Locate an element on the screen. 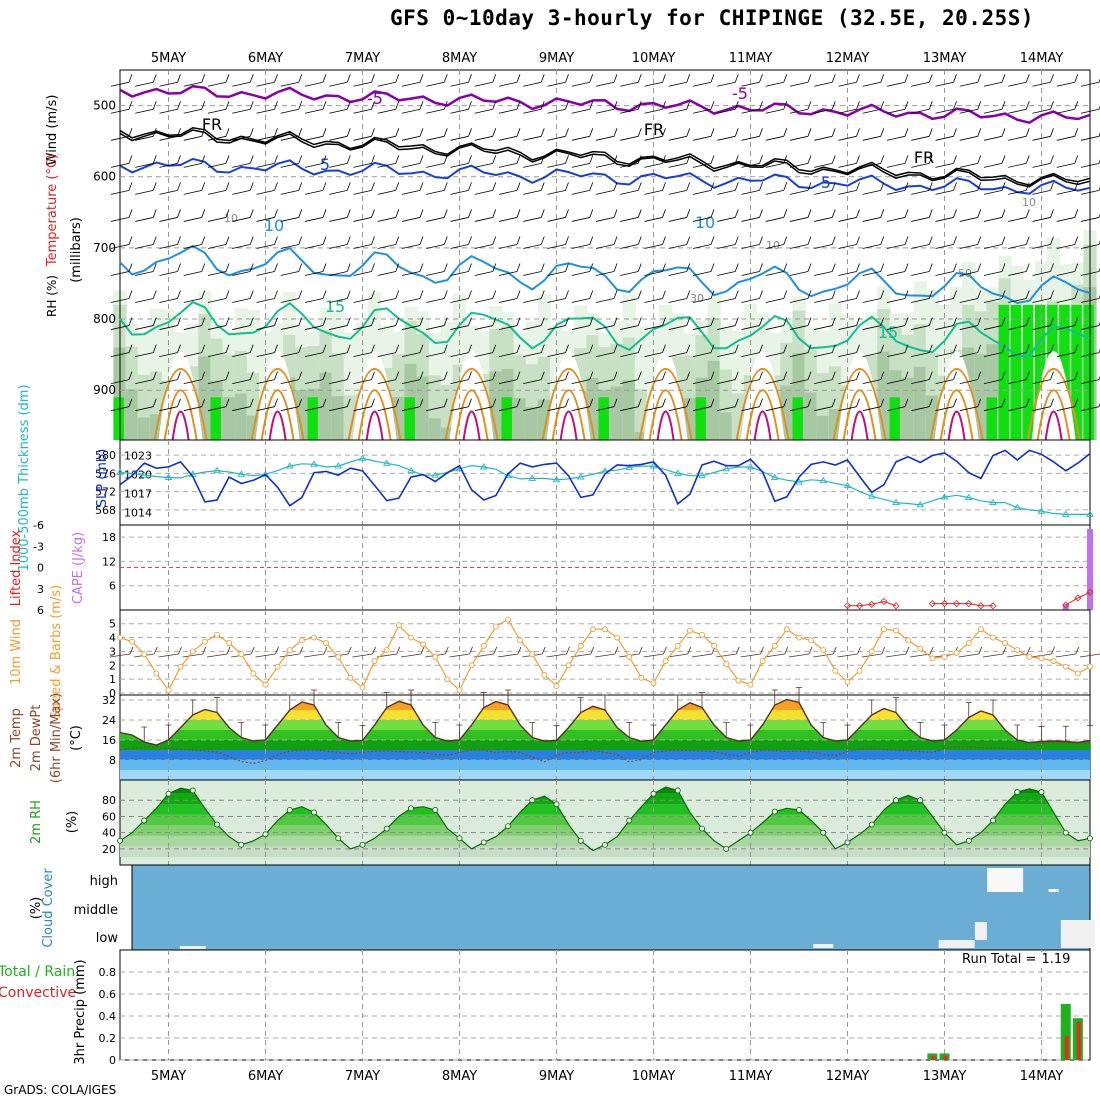  wind10-tick-label: 4 is located at coordinates (112, 638).